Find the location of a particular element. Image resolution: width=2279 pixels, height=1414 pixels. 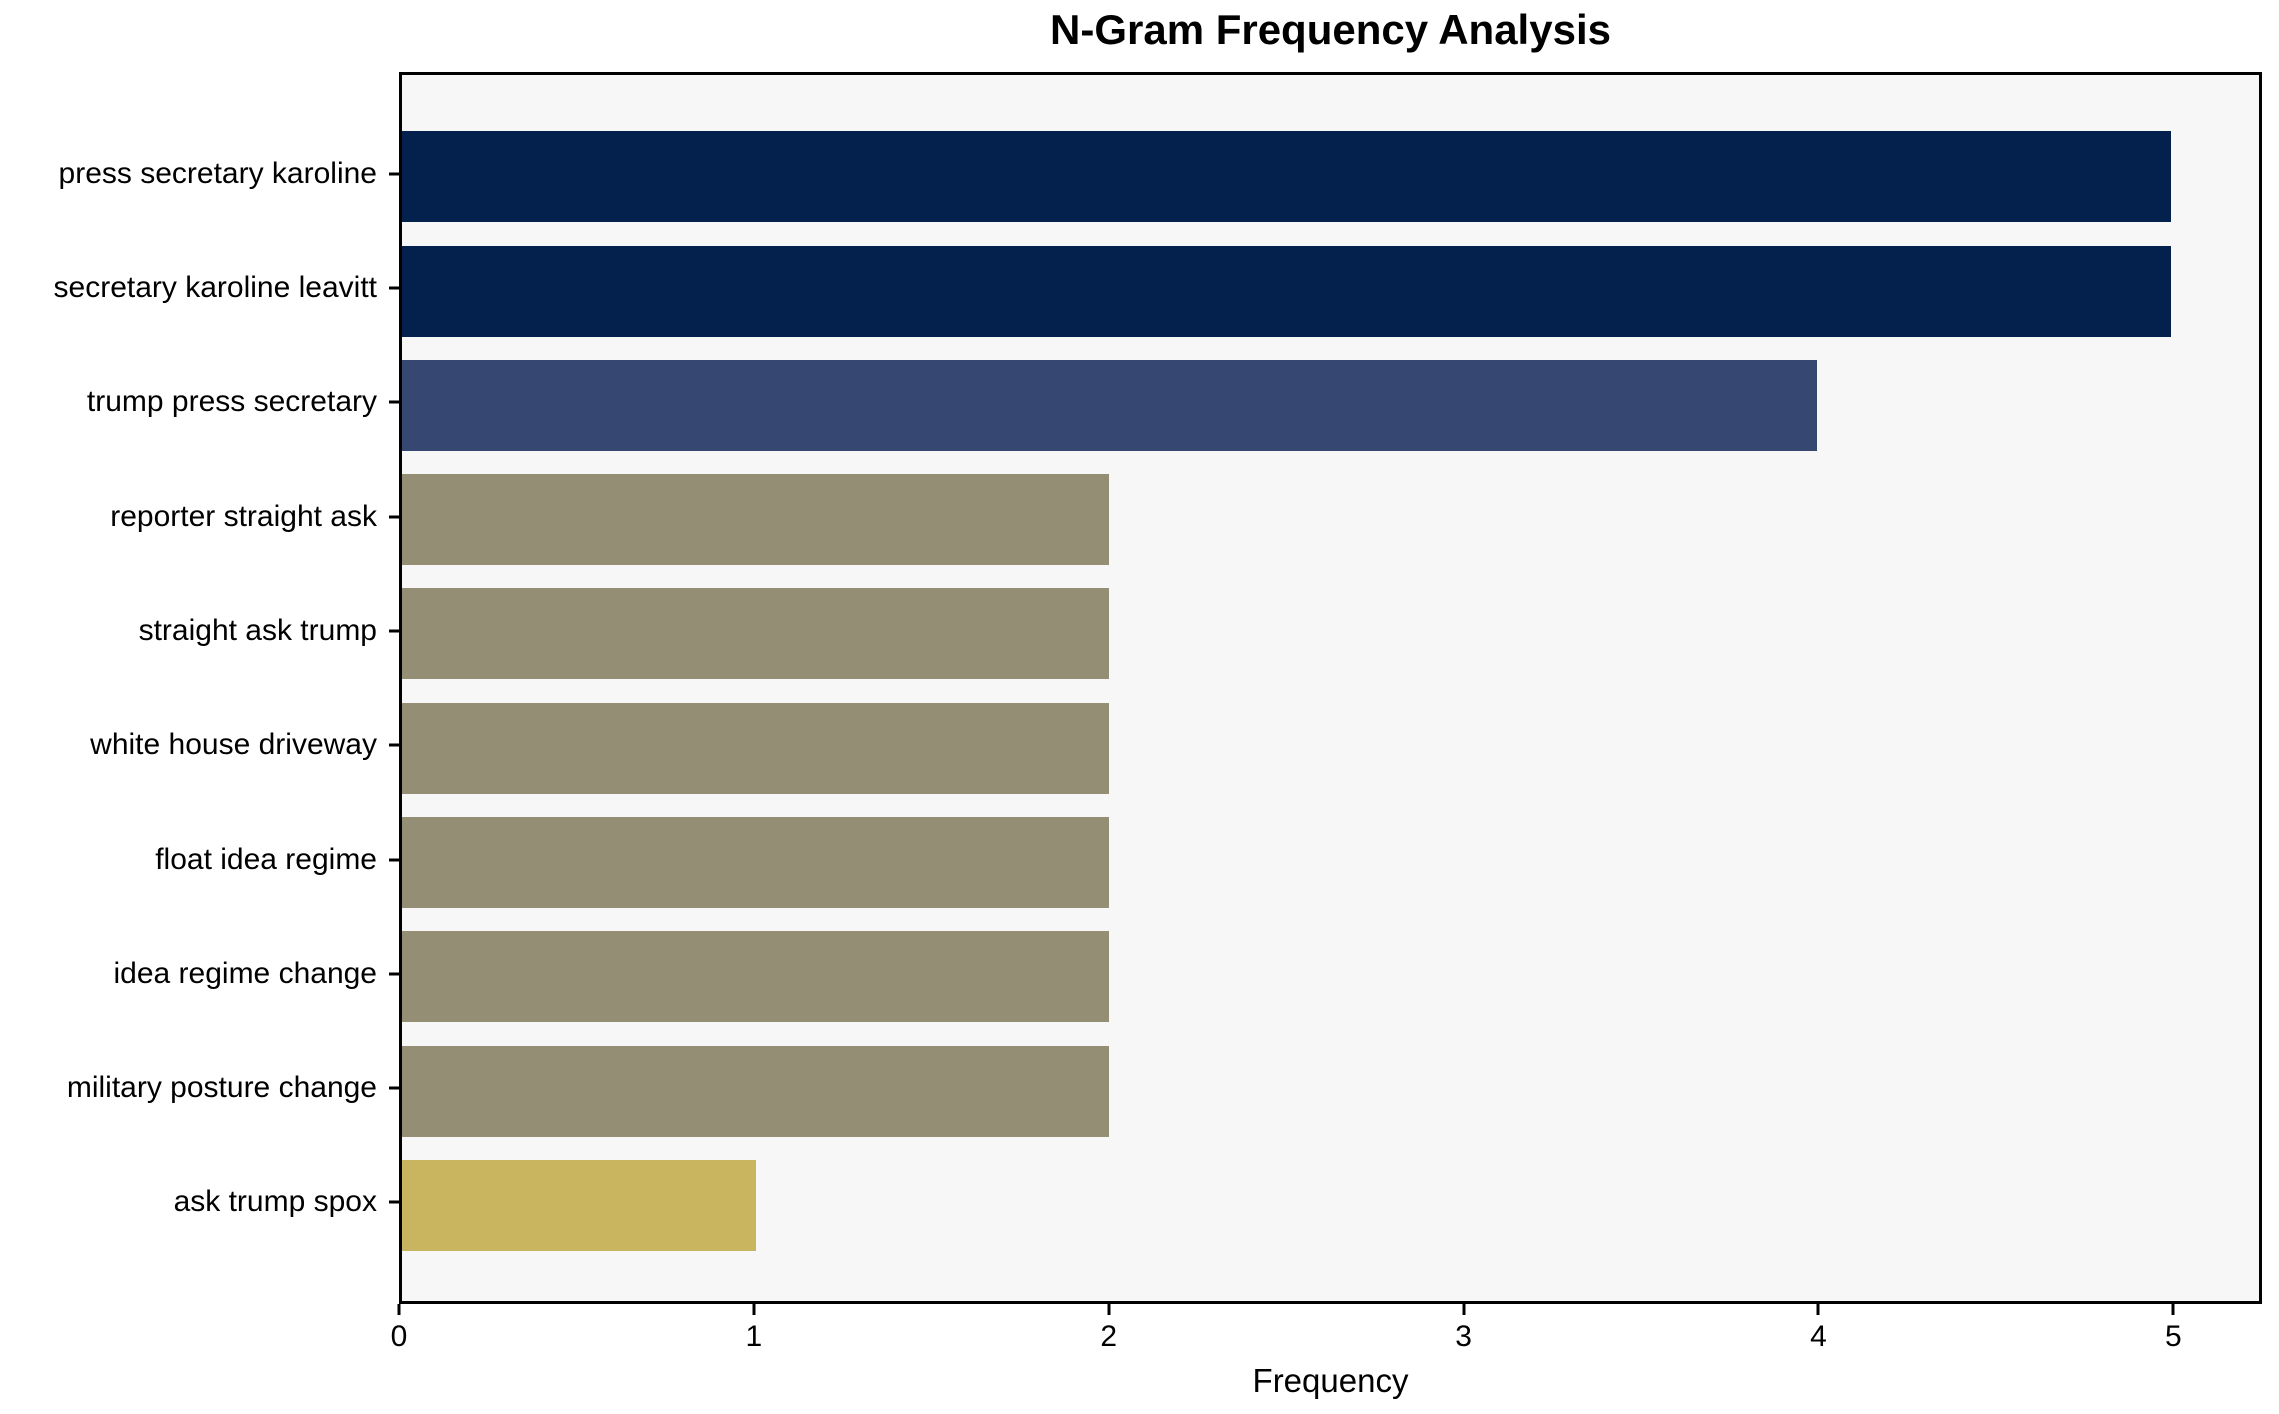

bar-float-idea-regime is located at coordinates (756, 862).